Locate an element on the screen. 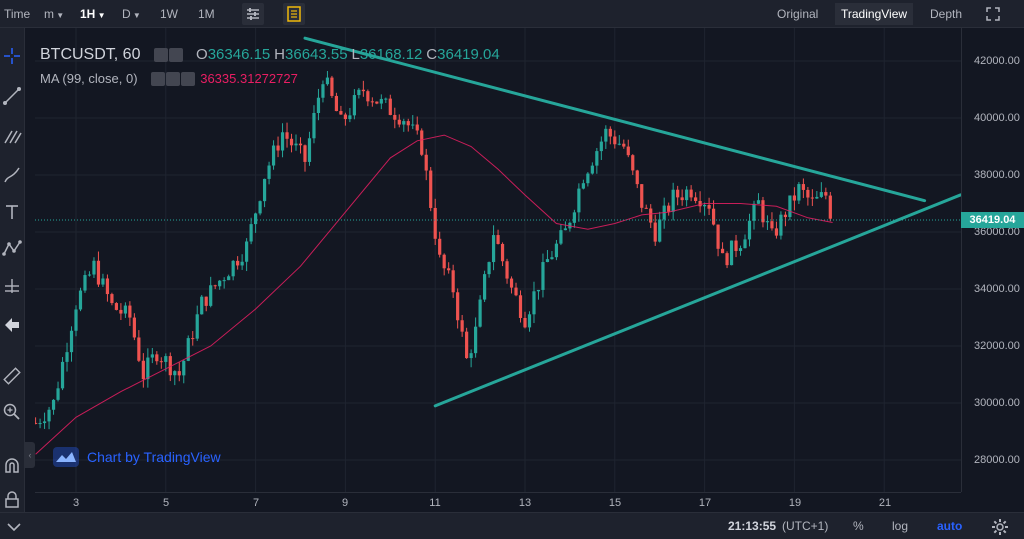 This screenshot has width=1024, height=539. collapse-toolbar-button: ‹ is located at coordinates (30, 455).